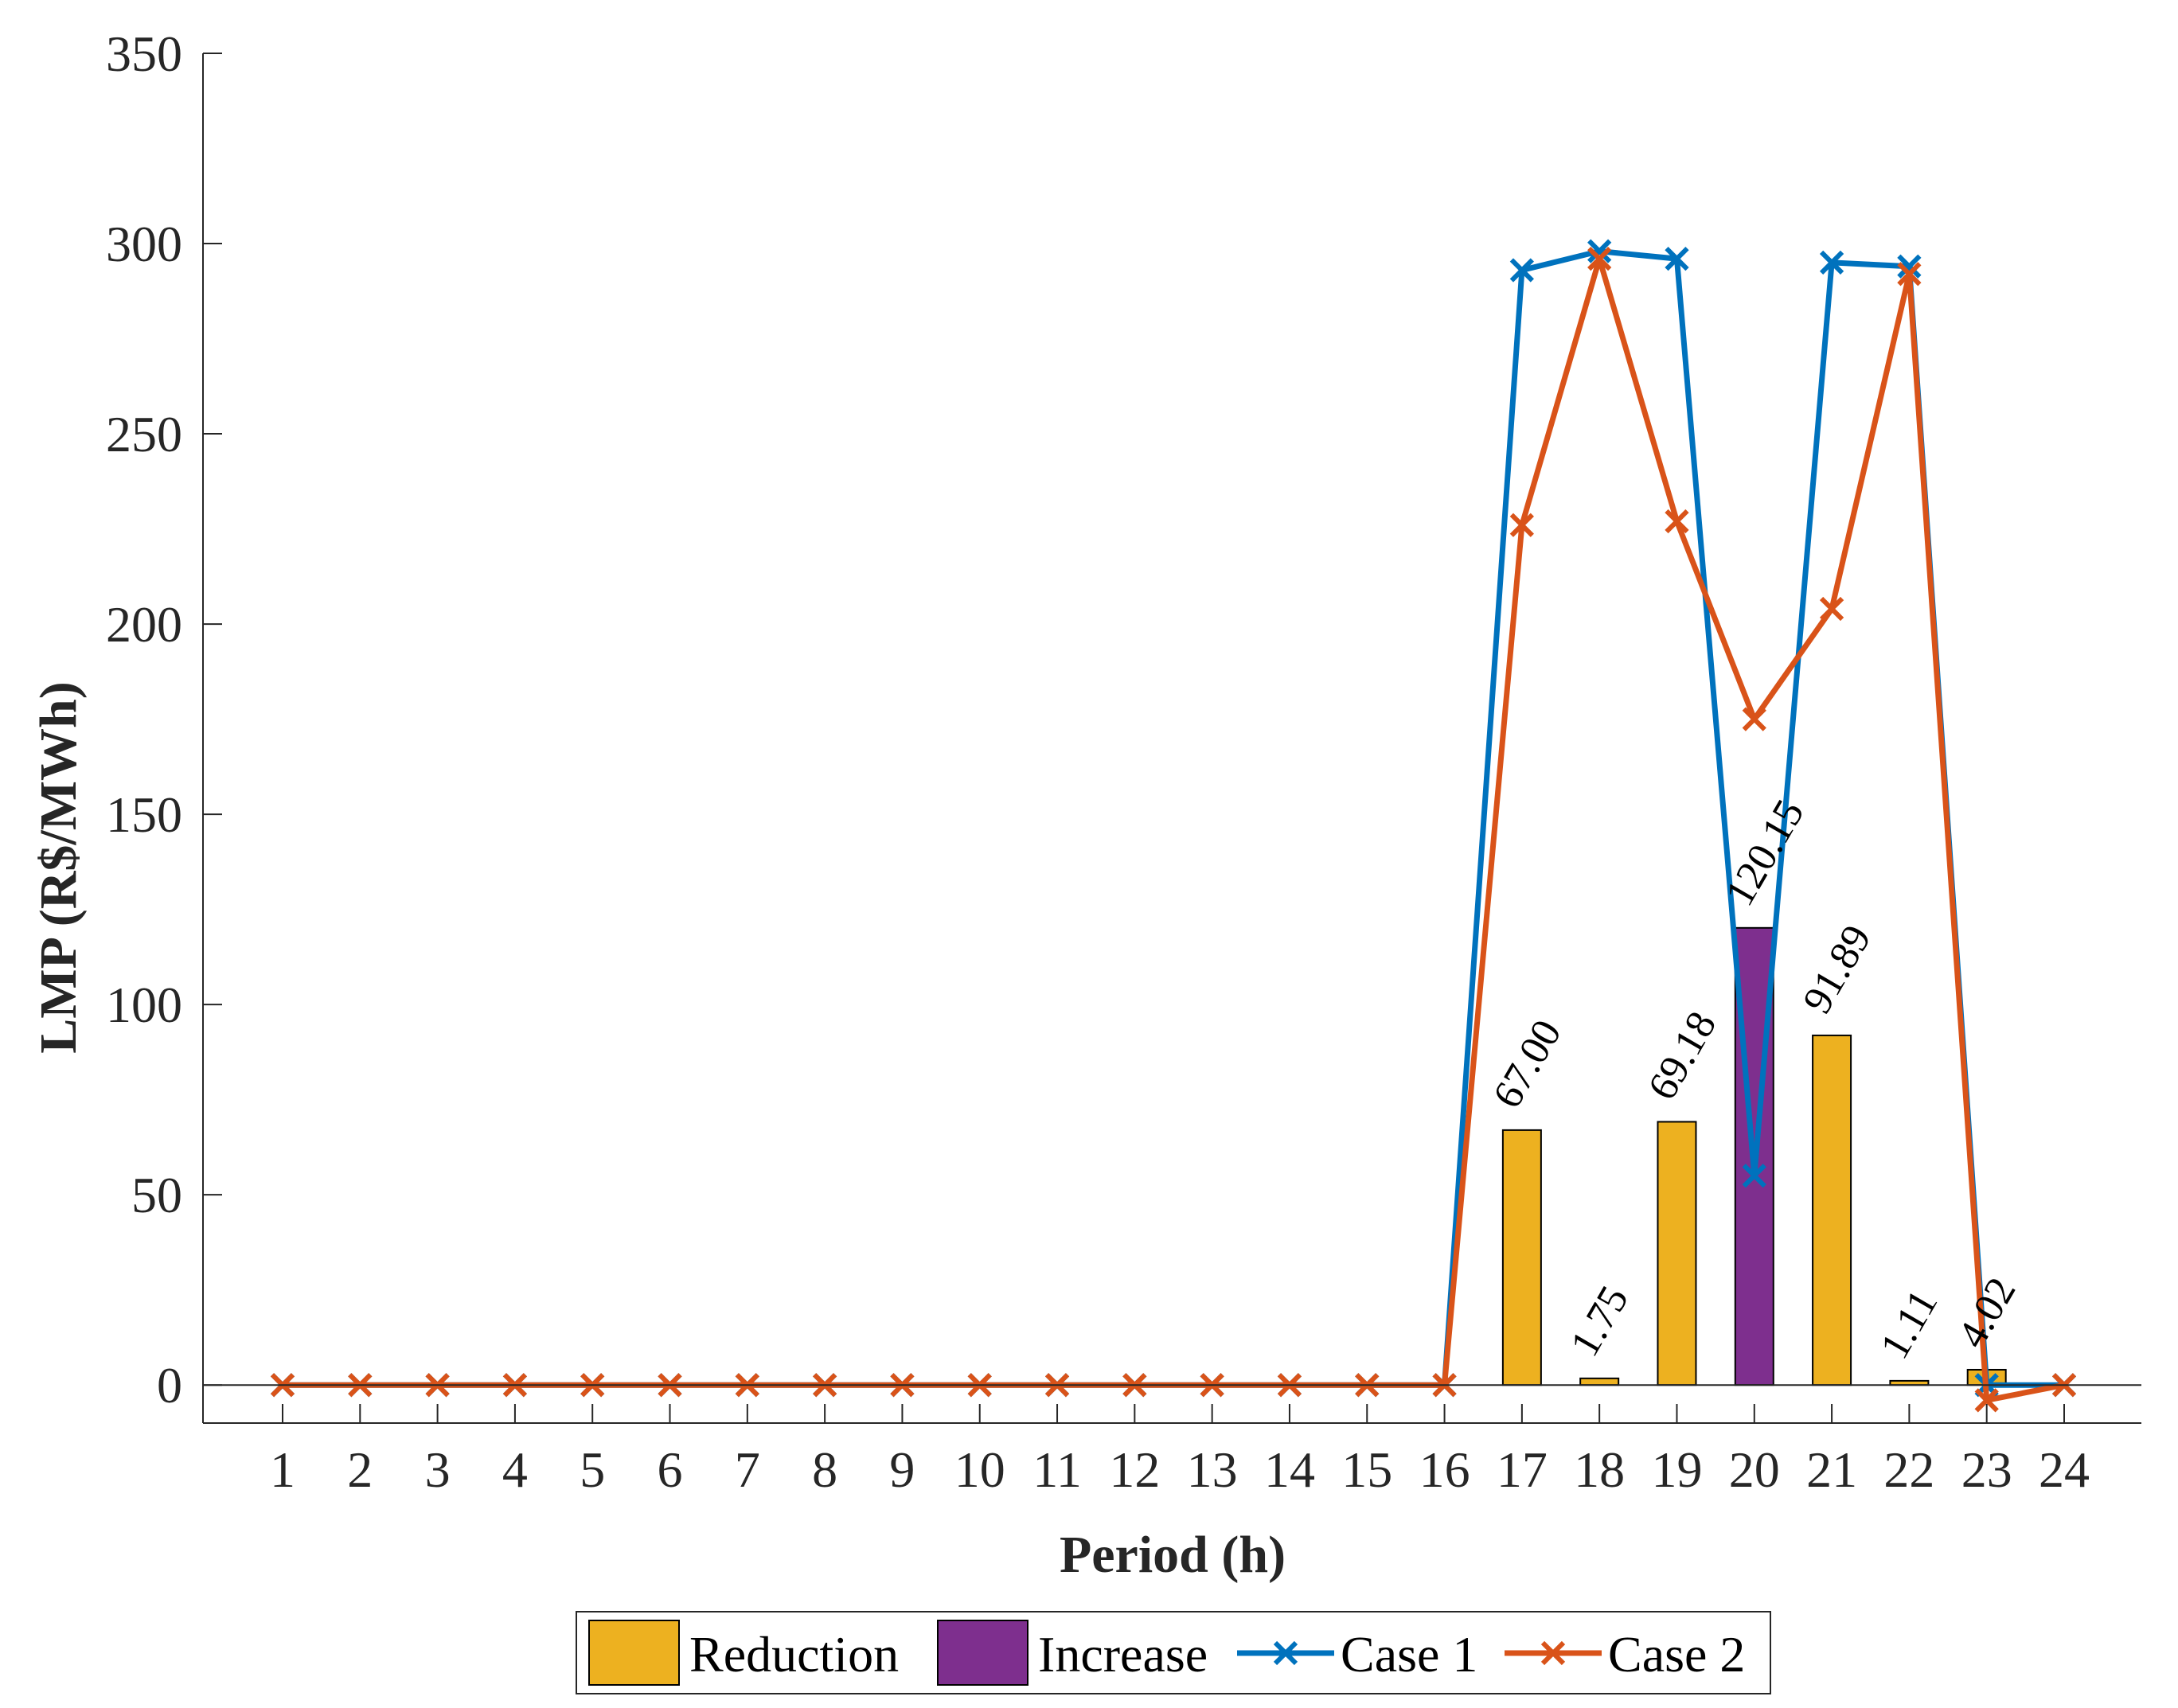  I want to click on bar-value-label: 1.75, so click(1599, 1321).